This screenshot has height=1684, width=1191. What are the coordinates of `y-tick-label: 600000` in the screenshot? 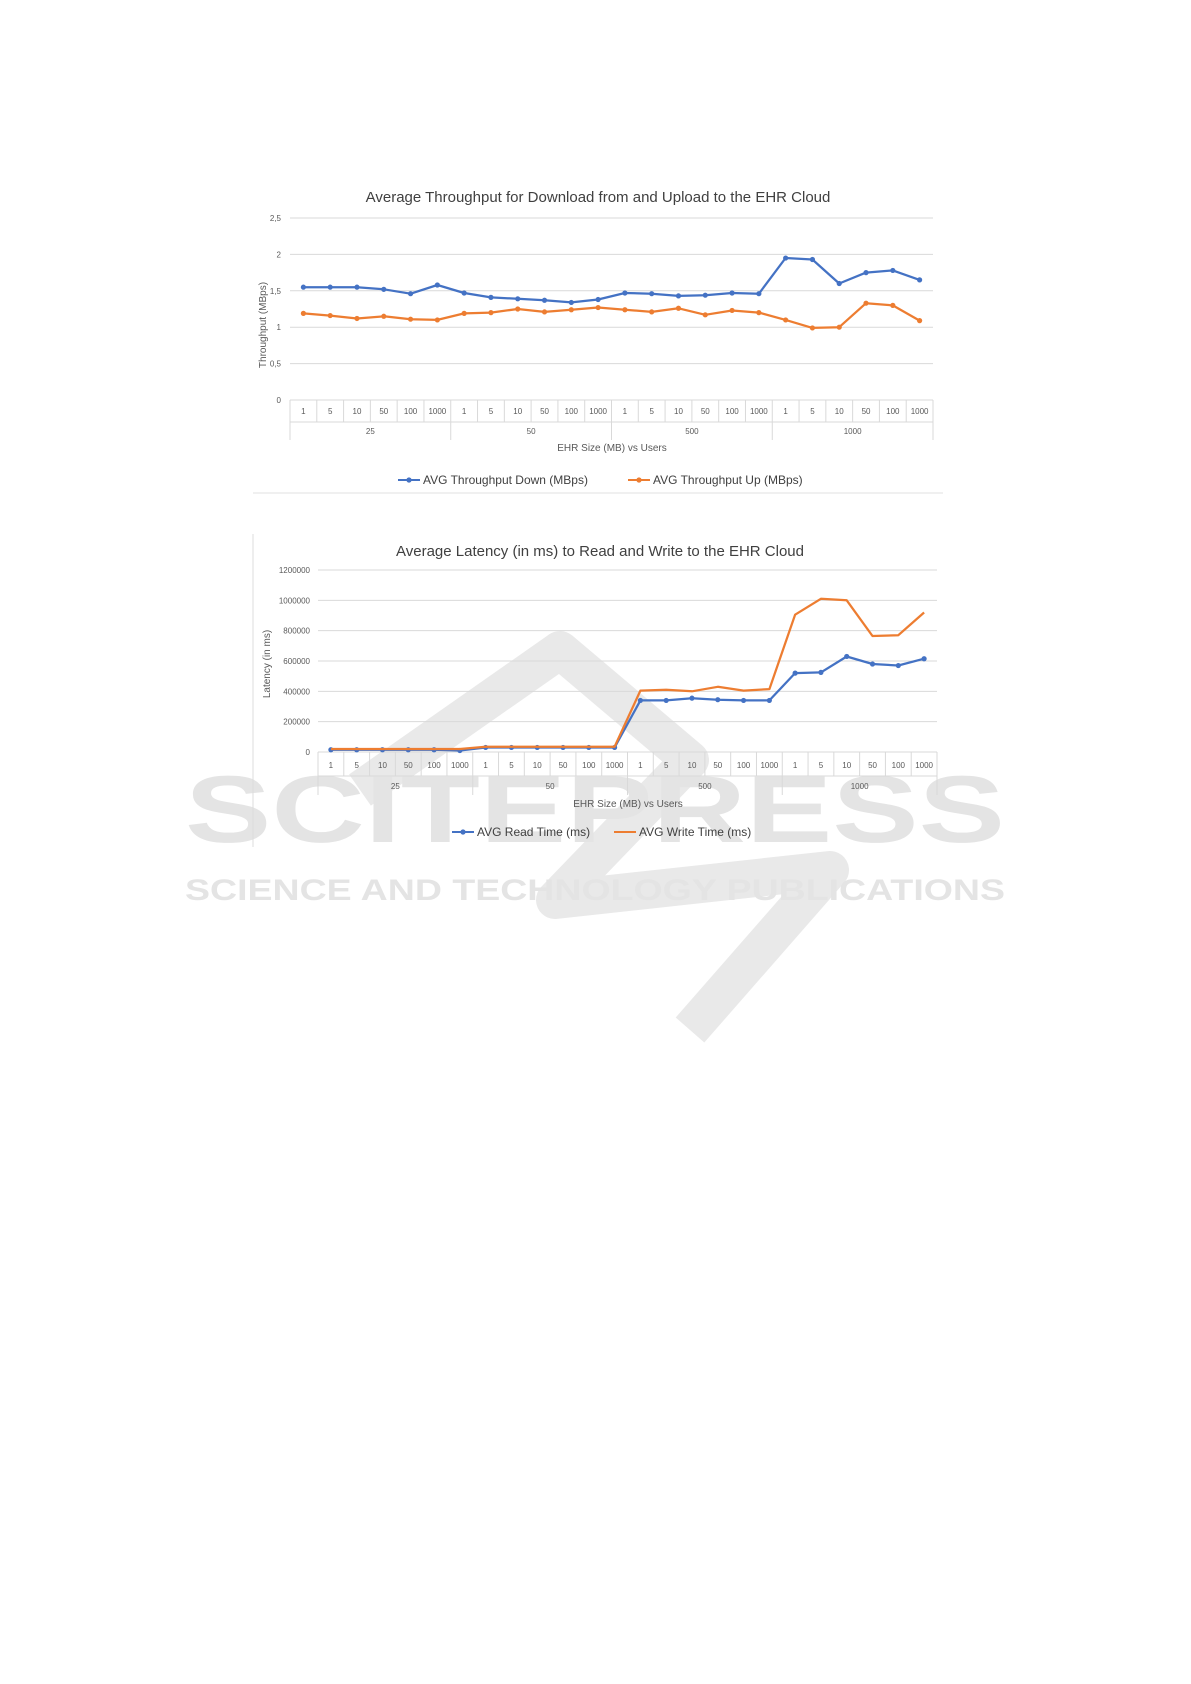 It's located at (296, 661).